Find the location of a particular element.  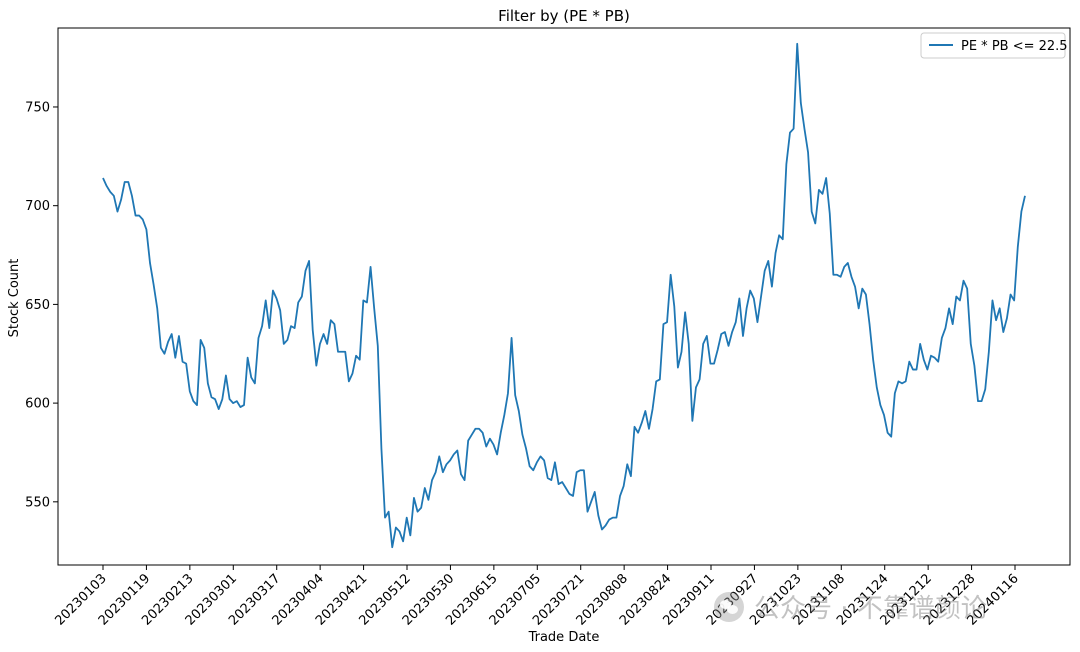

y-tick-label: 650 is located at coordinates (37, 305).